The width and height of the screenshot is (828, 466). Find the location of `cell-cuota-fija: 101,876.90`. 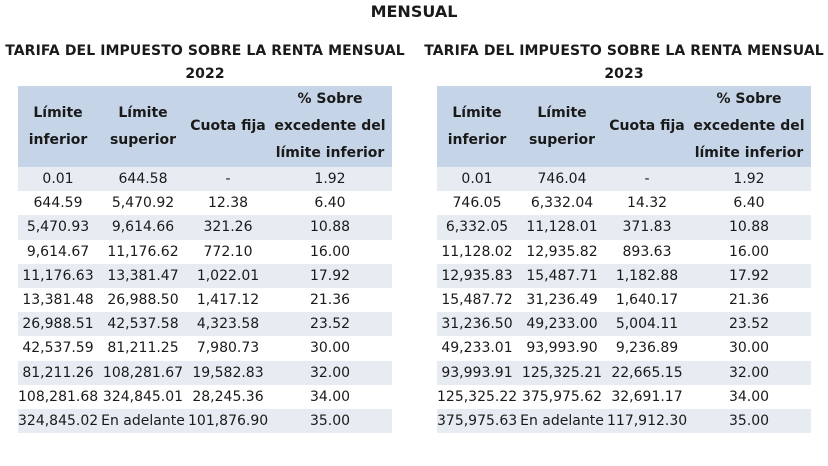

cell-cuota-fija: 101,876.90 is located at coordinates (228, 421).